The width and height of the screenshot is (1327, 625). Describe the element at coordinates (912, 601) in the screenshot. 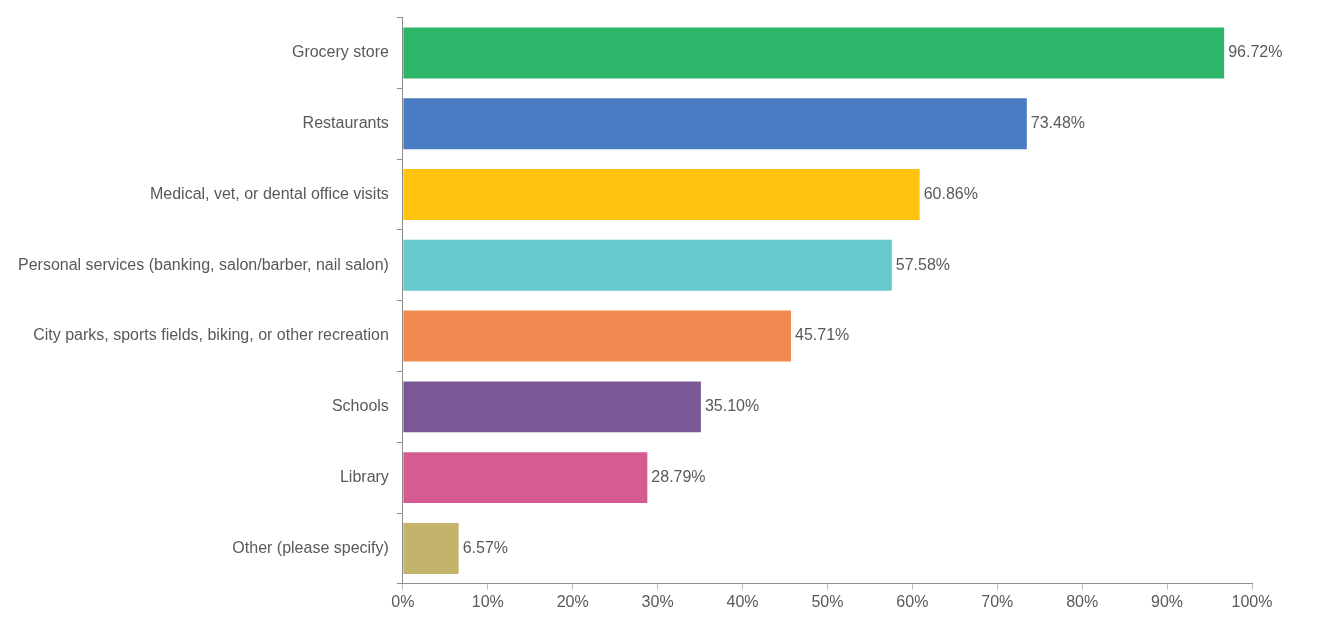

I see `x-tick-label: 60%` at that location.